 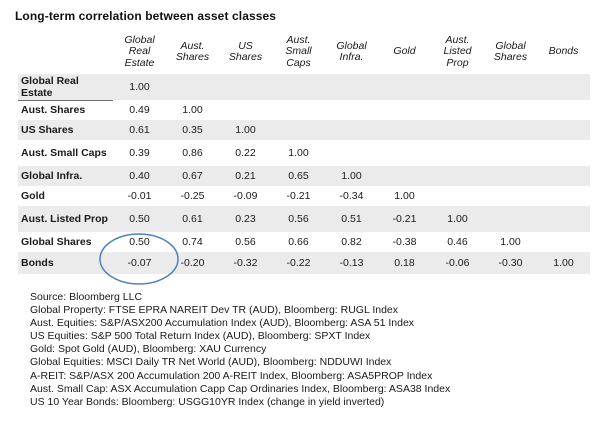 I want to click on column-header: Aust. Small Caps, so click(x=298, y=52).